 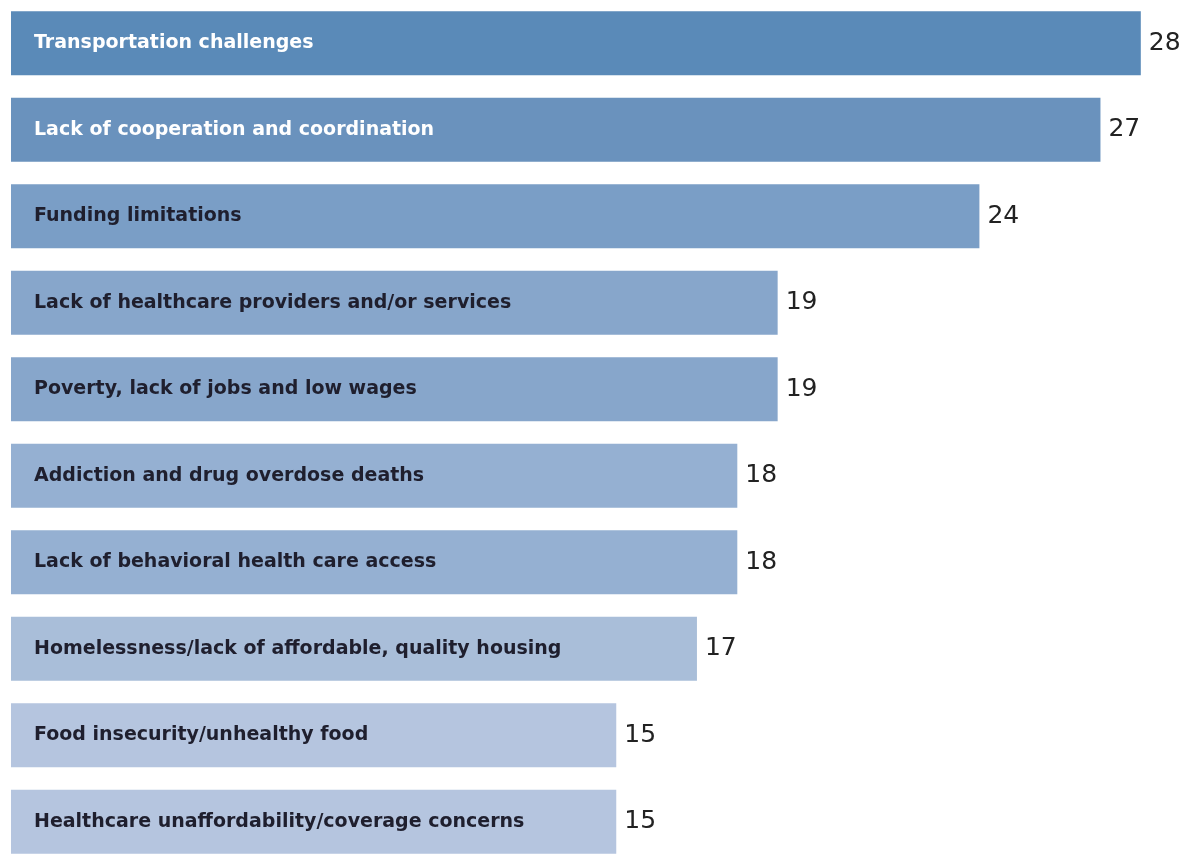 I want to click on y-tick-label: Lack of healthcare providers and/or services, so click(x=273, y=300).